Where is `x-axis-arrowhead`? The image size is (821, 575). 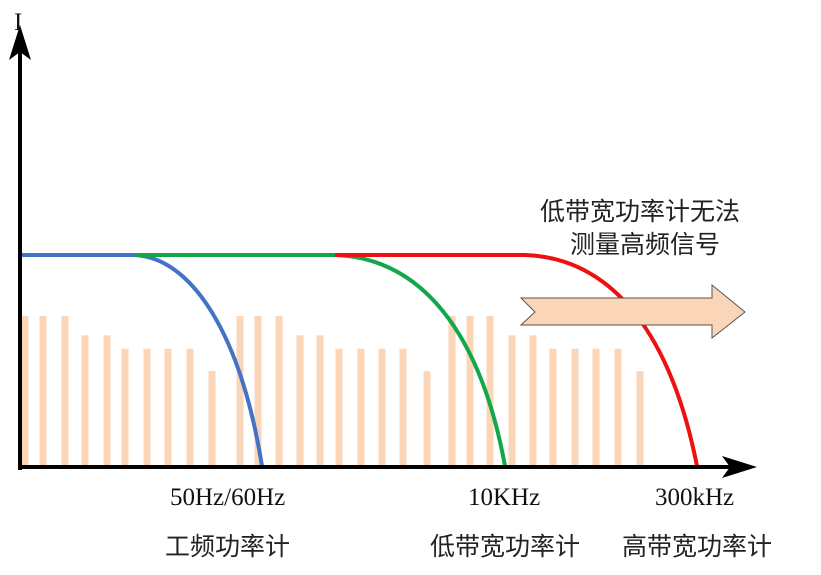
x-axis-arrowhead is located at coordinates (739, 467).